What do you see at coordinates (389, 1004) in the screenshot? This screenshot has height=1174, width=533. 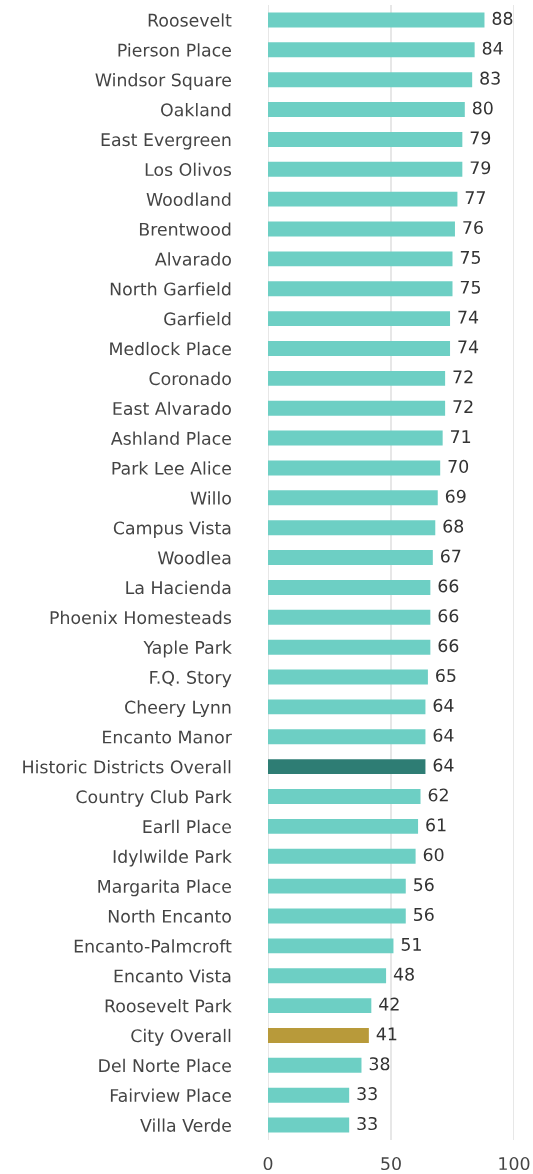 I see `data-label: 42` at bounding box center [389, 1004].